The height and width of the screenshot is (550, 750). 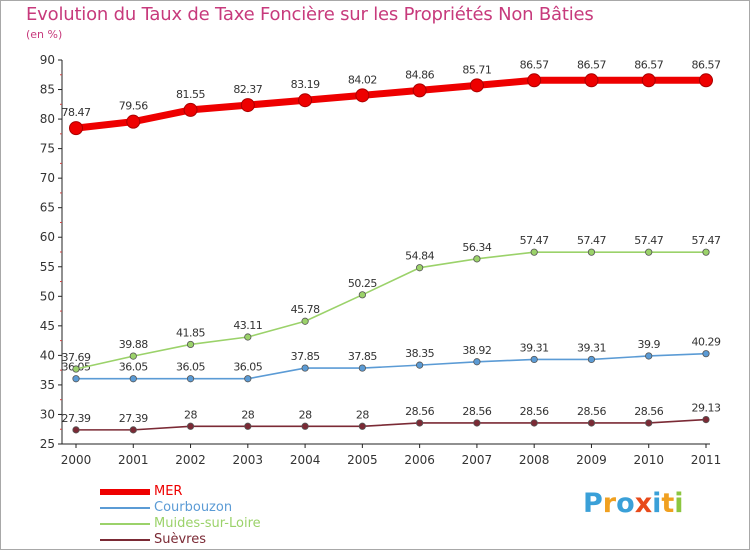 What do you see at coordinates (648, 460) in the screenshot?
I see `x-tick-label: 2010` at bounding box center [648, 460].